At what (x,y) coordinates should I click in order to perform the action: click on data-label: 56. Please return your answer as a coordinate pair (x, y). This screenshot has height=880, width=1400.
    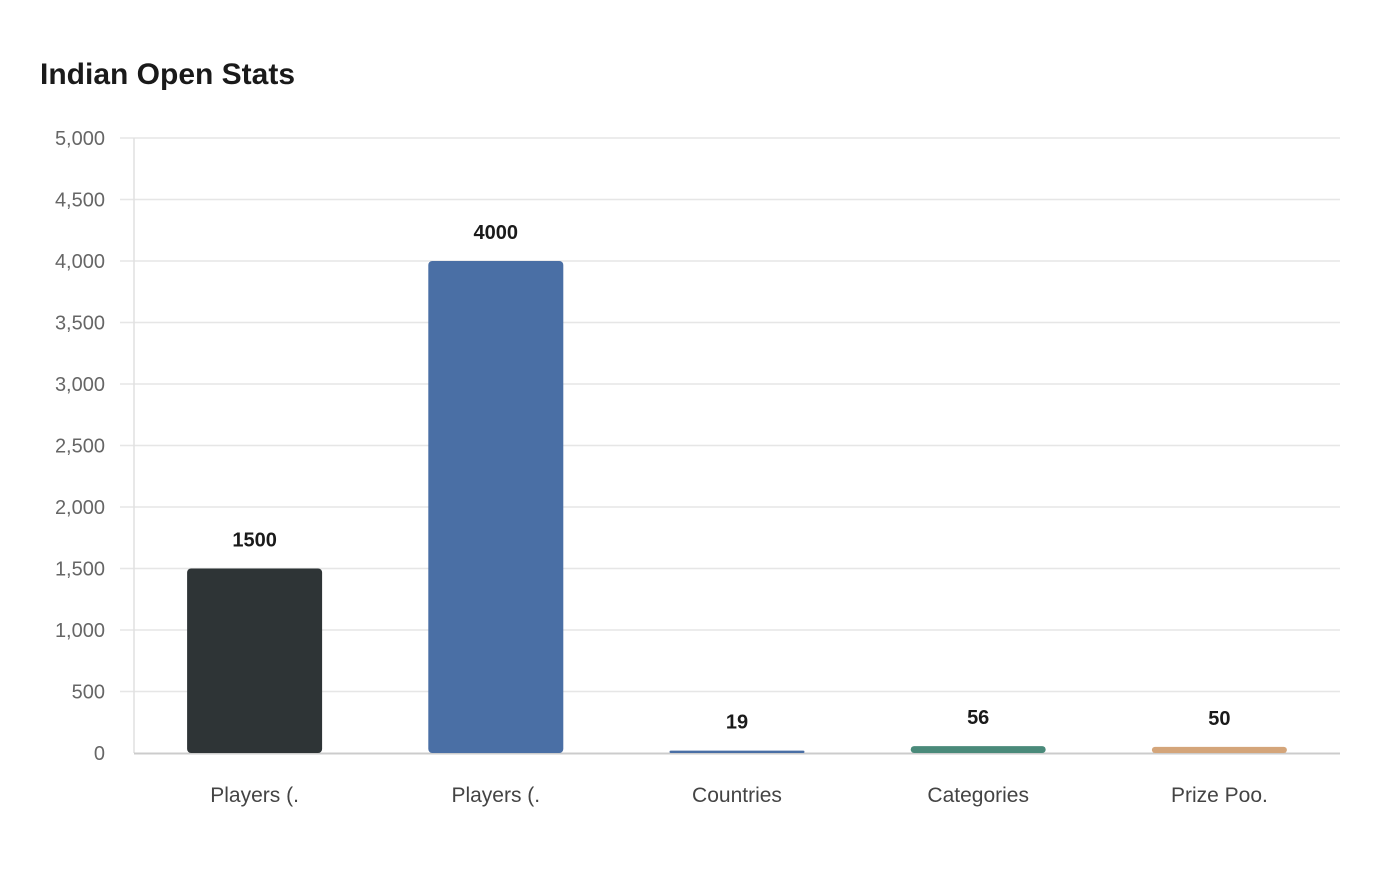
    Looking at the image, I should click on (978, 718).